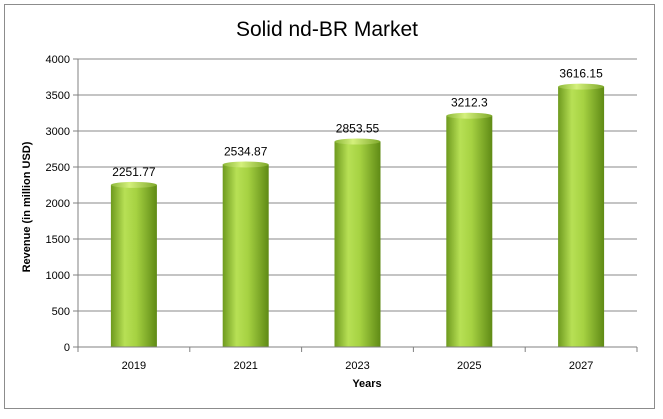 The height and width of the screenshot is (419, 663). What do you see at coordinates (327, 29) in the screenshot?
I see `chart-title: Solid nd-BR Market` at bounding box center [327, 29].